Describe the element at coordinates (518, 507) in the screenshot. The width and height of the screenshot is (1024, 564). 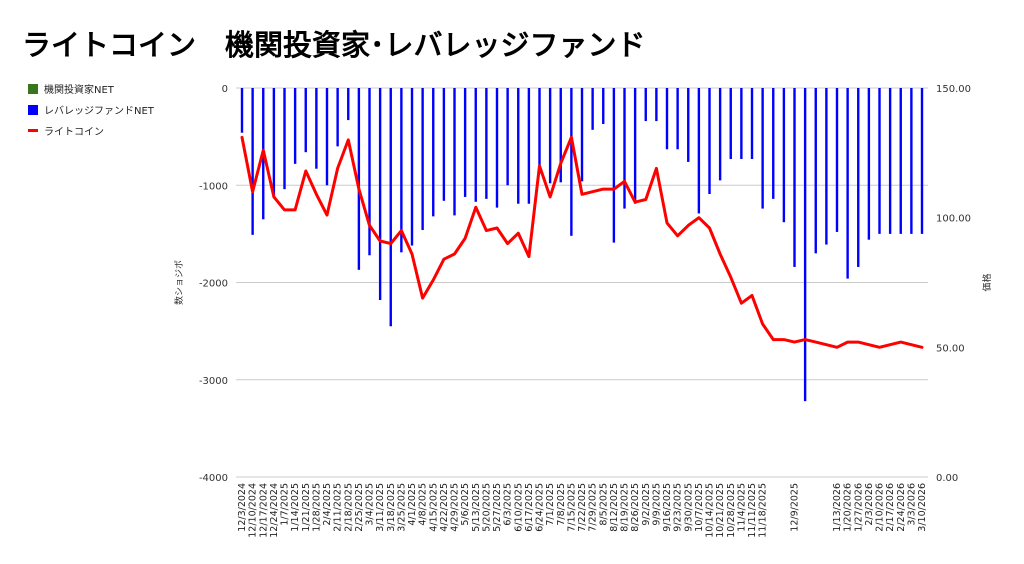
I see `x-tick-label: 6/10/2025` at that location.